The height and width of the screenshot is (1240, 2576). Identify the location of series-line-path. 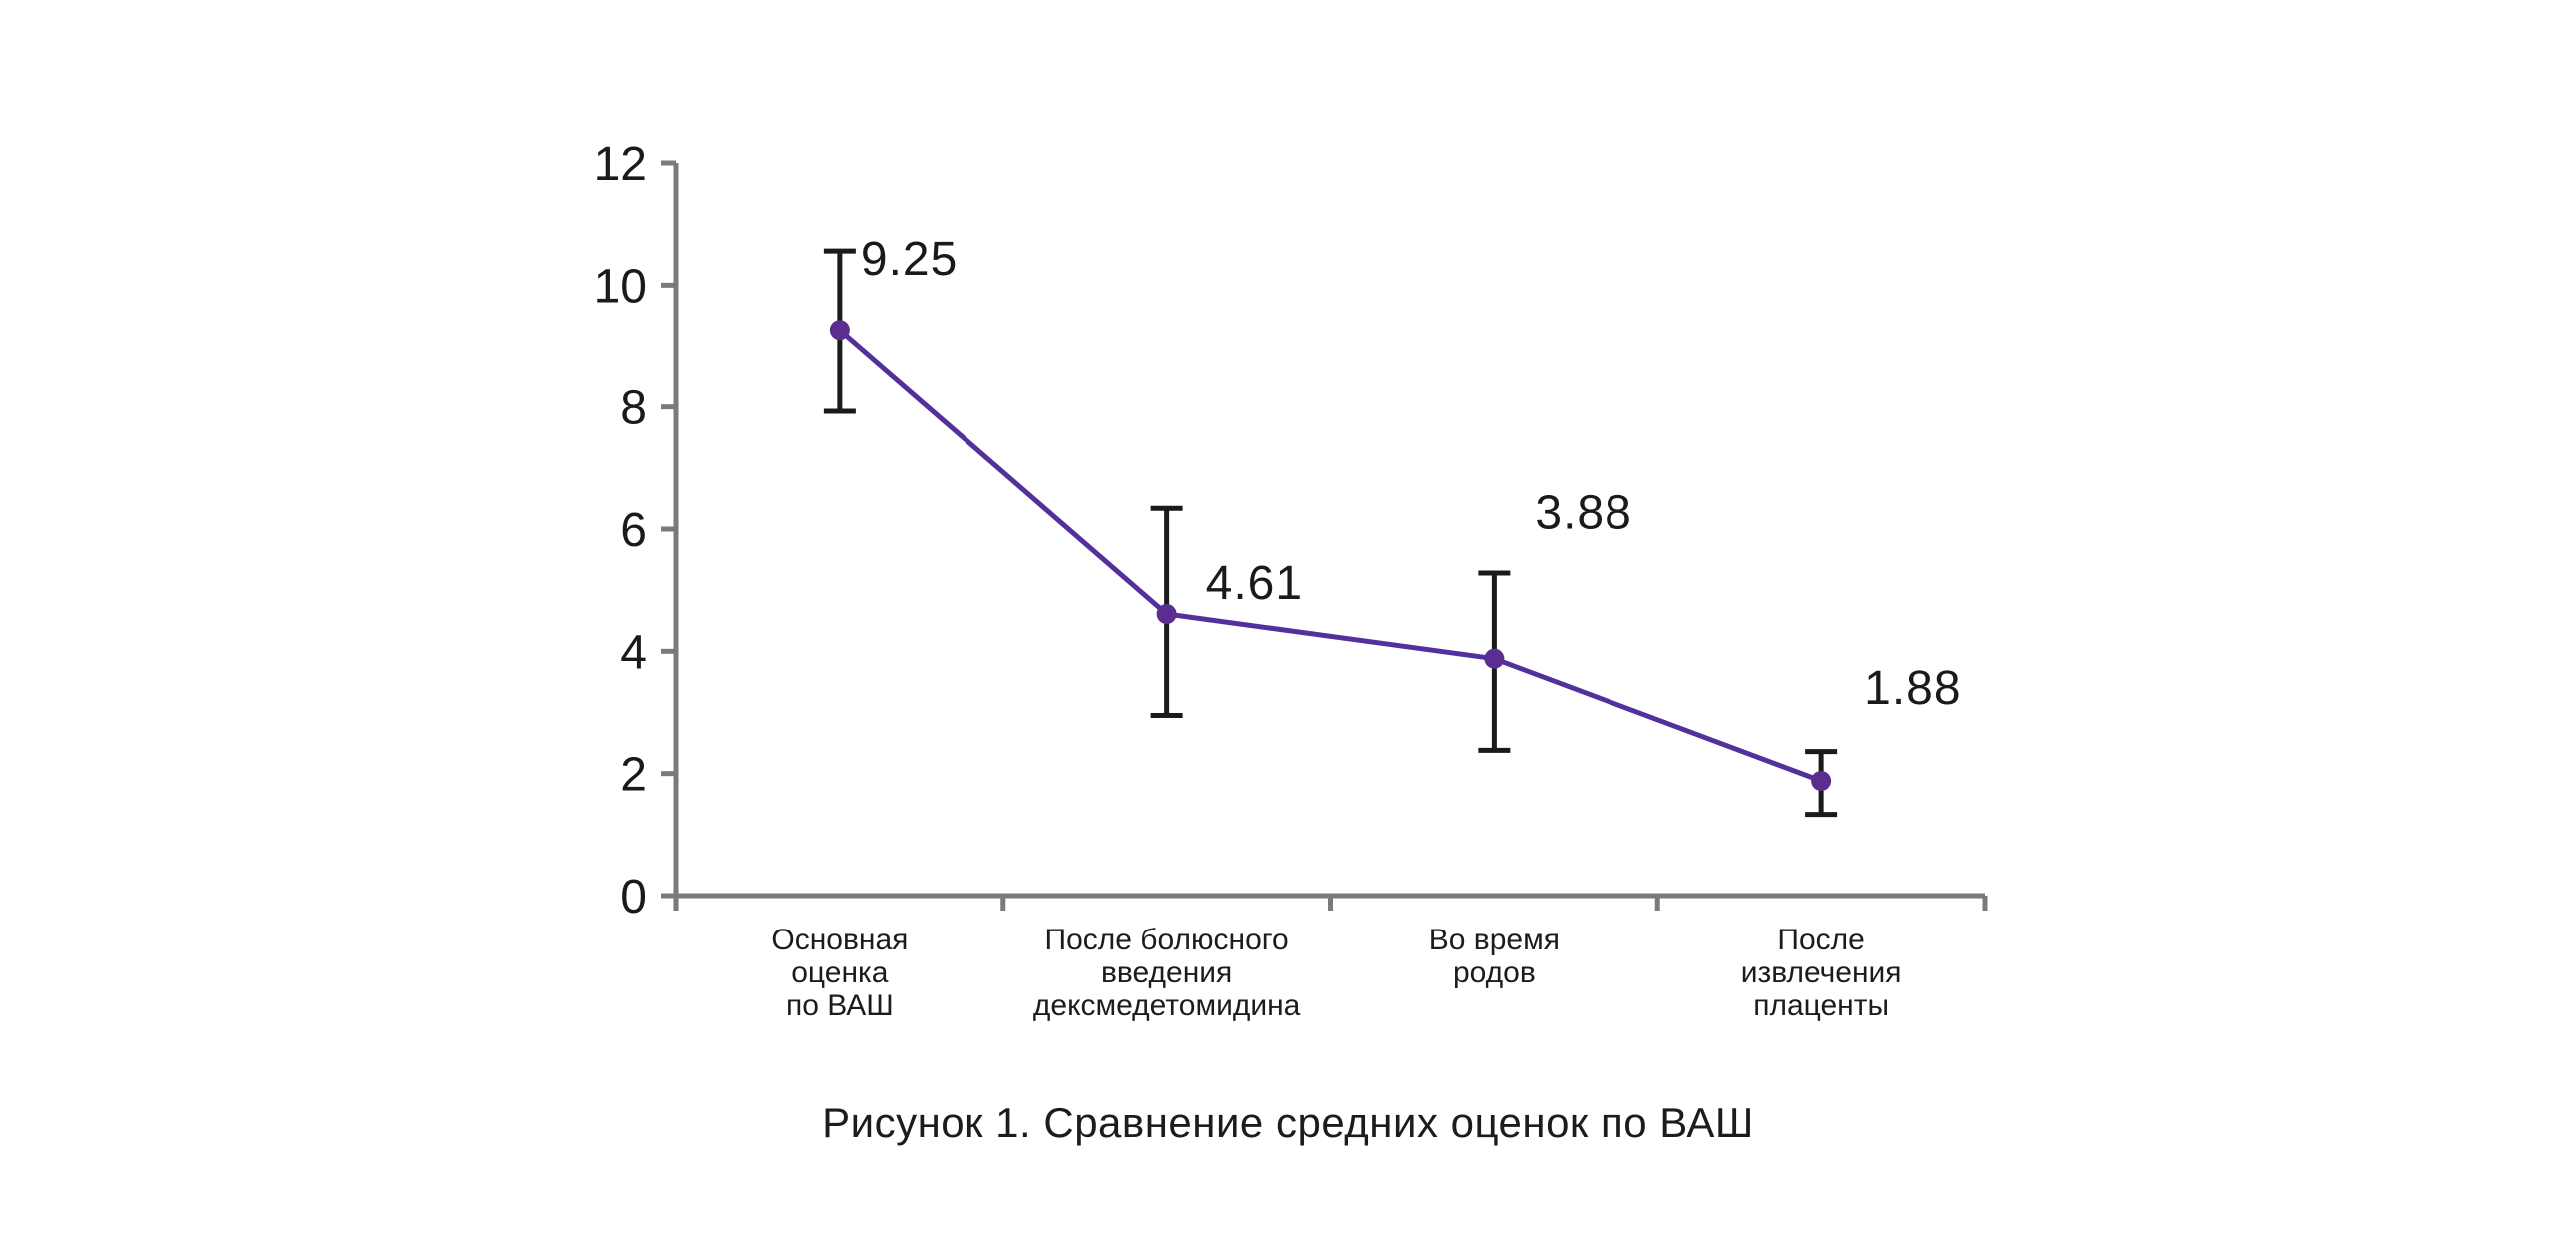
(1330, 556).